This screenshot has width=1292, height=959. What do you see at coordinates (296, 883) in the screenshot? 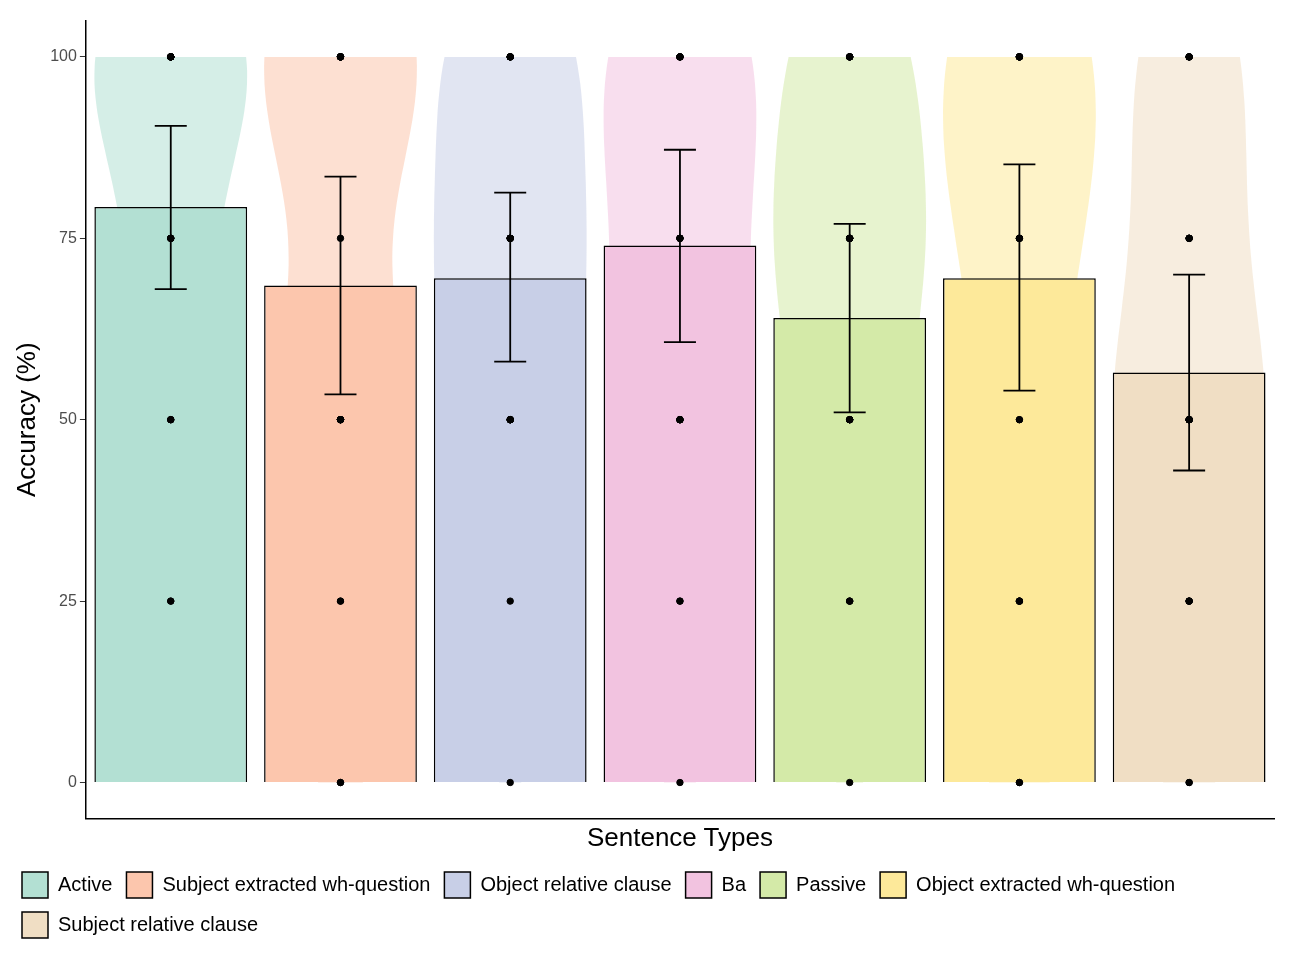
I see `legend-label: Subject extracted wh-question` at bounding box center [296, 883].